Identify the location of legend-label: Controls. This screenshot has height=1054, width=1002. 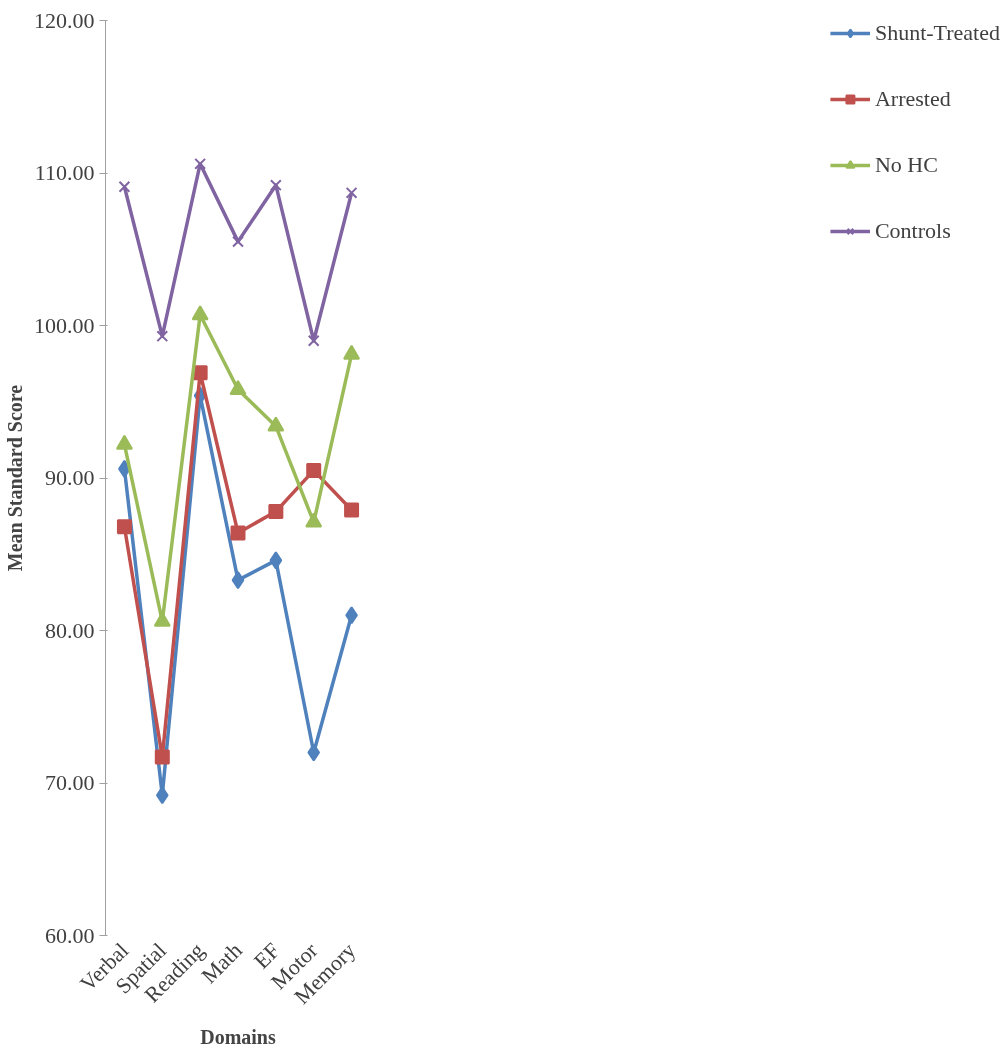
(912, 231).